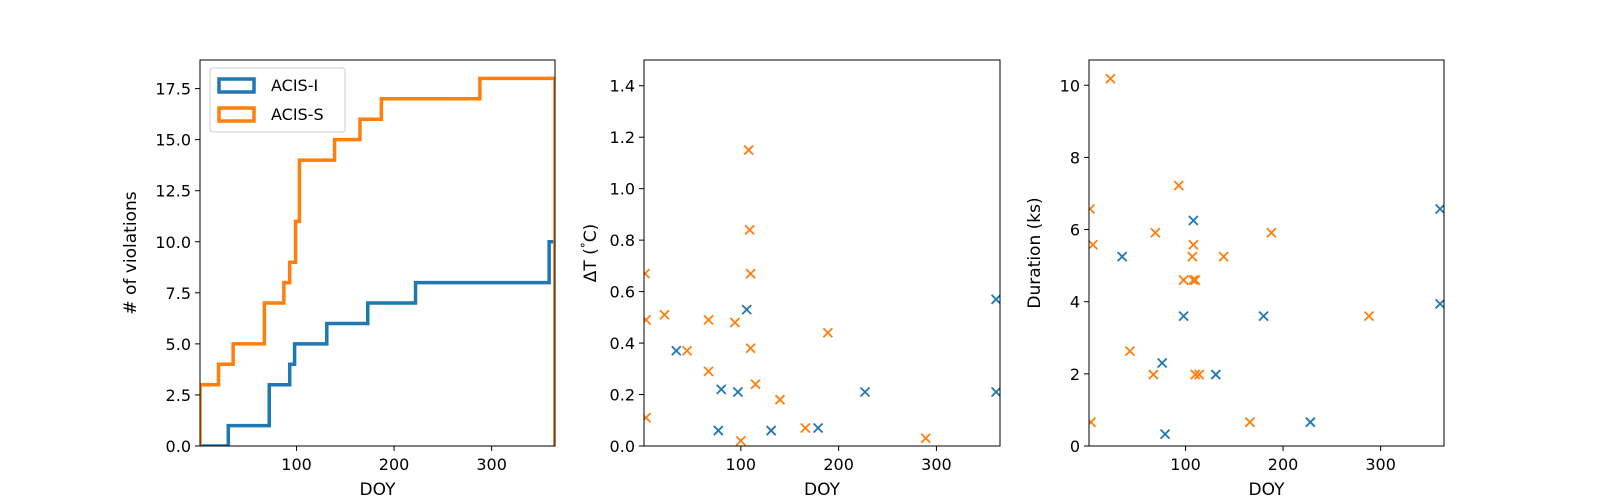  Describe the element at coordinates (236, 85) in the screenshot. I see `legend-patch-acis-i` at that location.